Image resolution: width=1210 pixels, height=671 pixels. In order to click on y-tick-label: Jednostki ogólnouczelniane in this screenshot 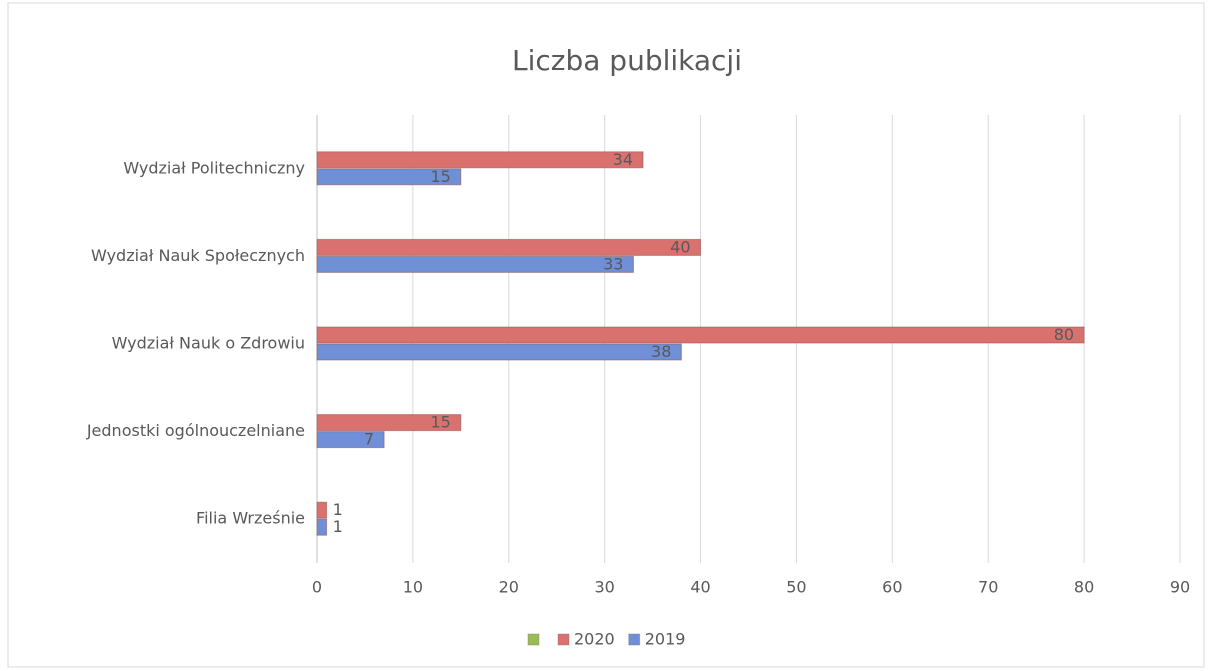, I will do `click(195, 430)`.